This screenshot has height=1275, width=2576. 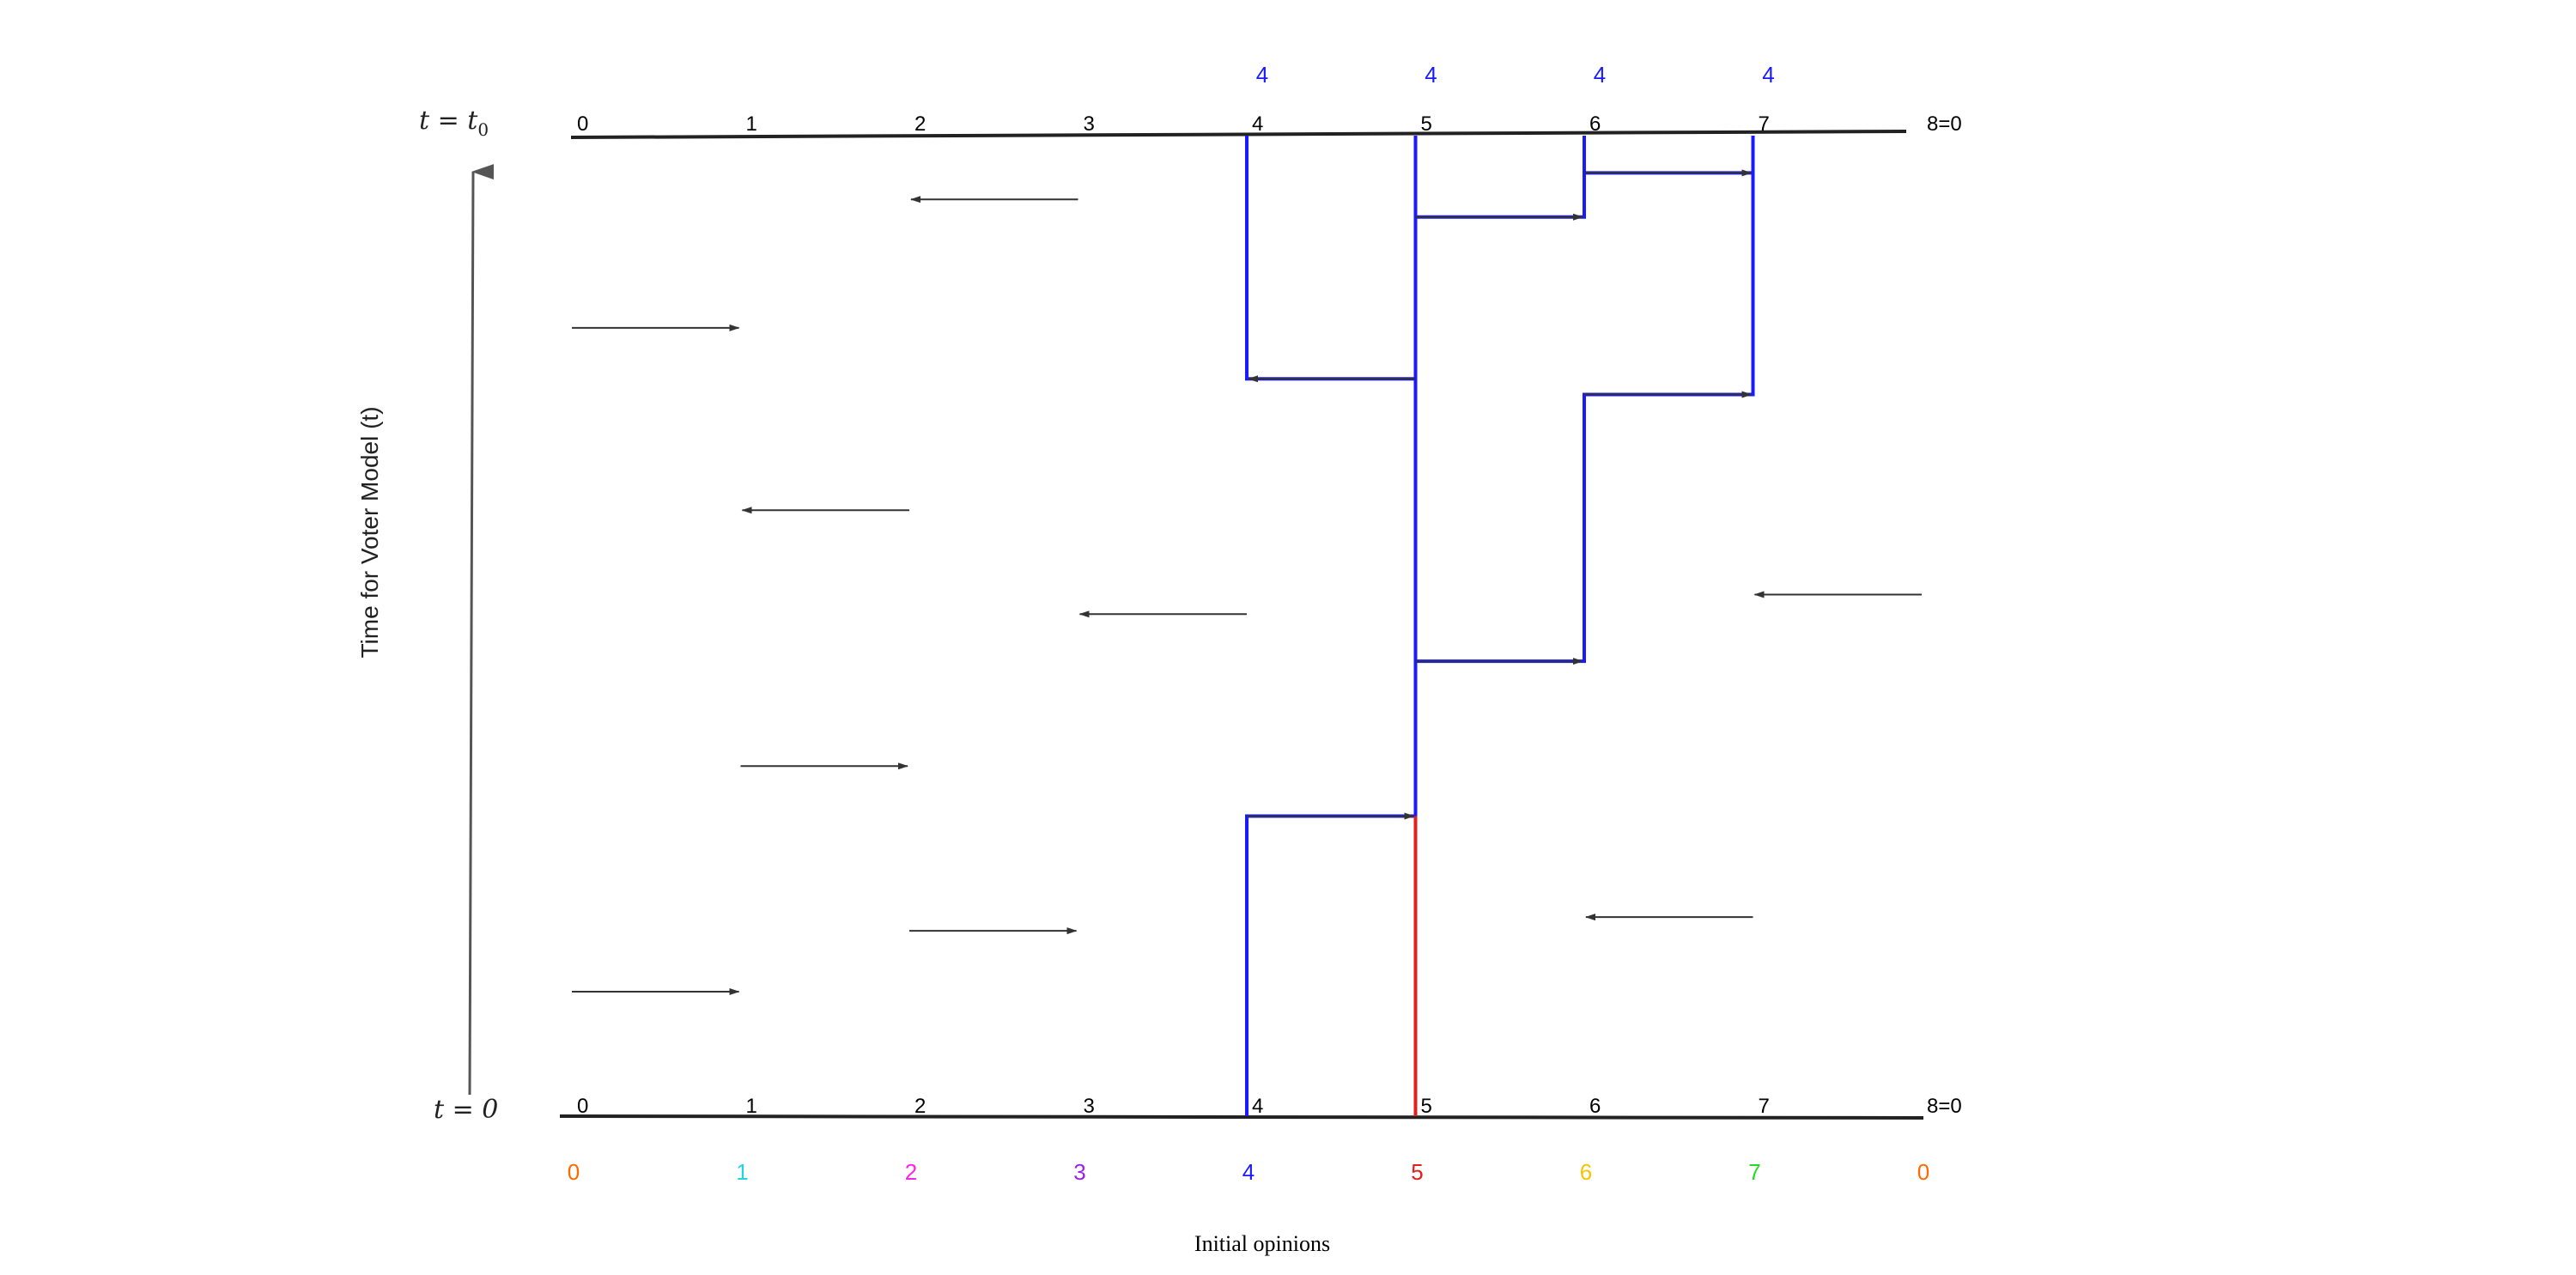 What do you see at coordinates (1515, 75) in the screenshot?
I see `final-opinion-labels: 4 4 4 4` at bounding box center [1515, 75].